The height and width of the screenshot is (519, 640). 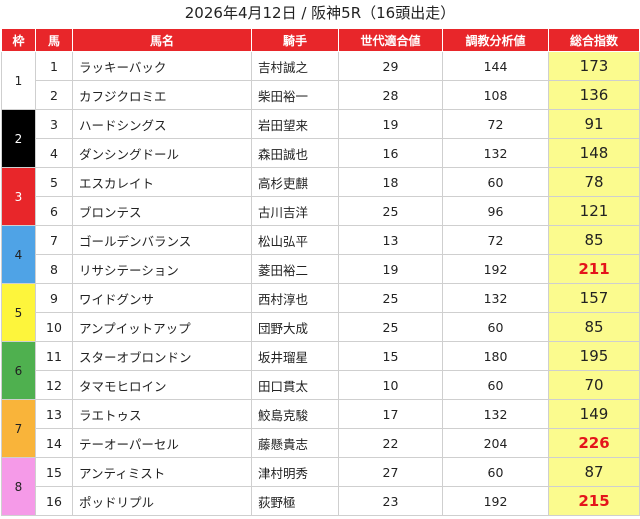 I want to click on table-row: 7 13 ラエトゥス 鮫島克駿 17 132 149, so click(x=320, y=428).